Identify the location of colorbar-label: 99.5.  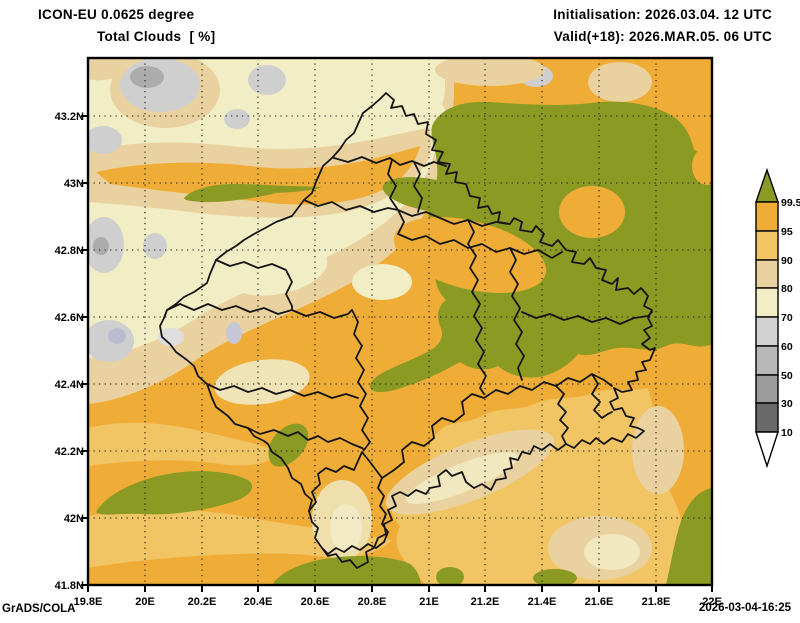
(790, 203).